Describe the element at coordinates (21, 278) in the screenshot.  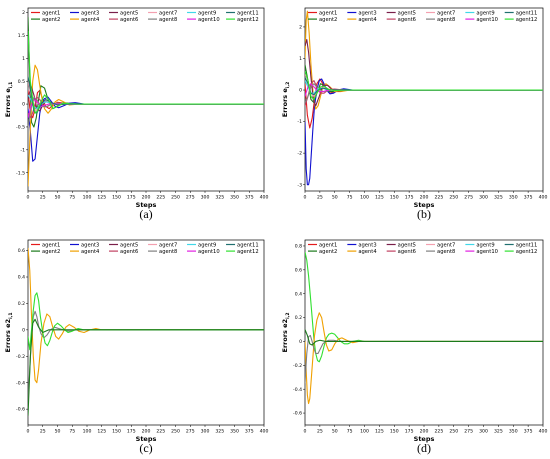
I see `y-tick-label: 0.4` at that location.